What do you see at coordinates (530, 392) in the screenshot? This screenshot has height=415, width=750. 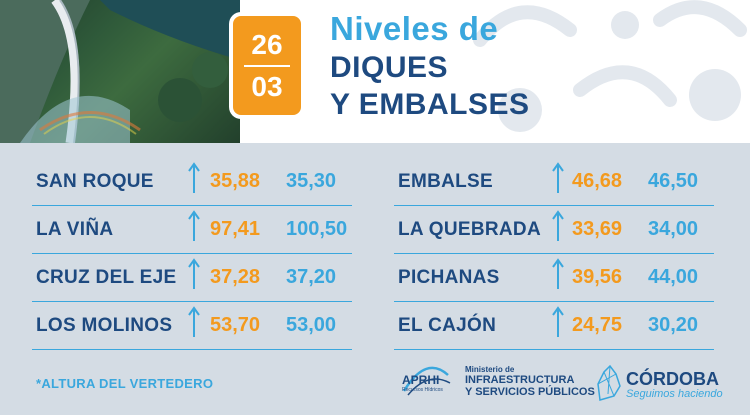 I see `ministry-line-3: Y SERVICIOS PÚBLICOS` at bounding box center [530, 392].